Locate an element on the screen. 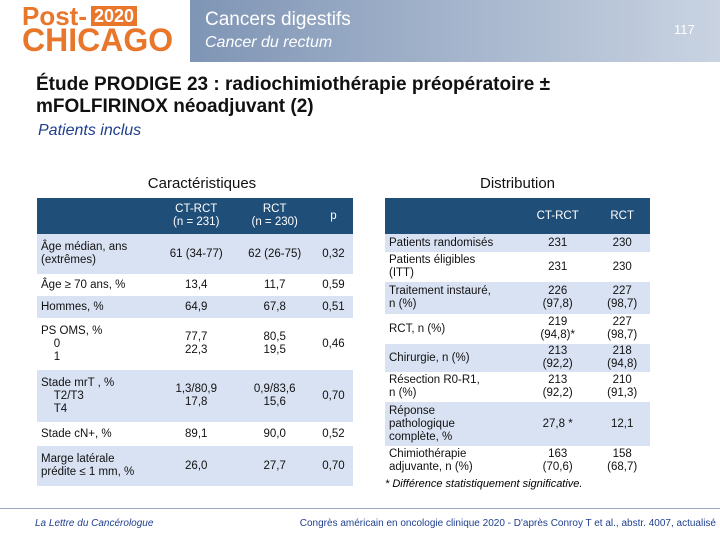  table-heading: Caractéristiques is located at coordinates (202, 183).